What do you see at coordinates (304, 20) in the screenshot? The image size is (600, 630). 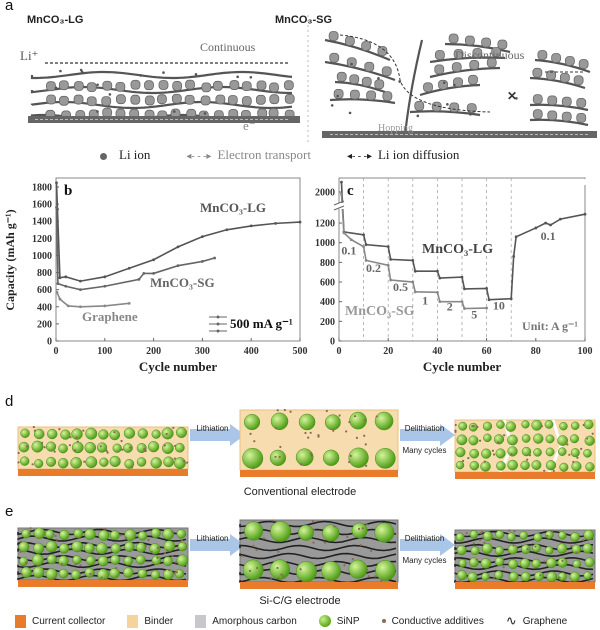 I see `sg-title: MnCO₃-SG` at bounding box center [304, 20].